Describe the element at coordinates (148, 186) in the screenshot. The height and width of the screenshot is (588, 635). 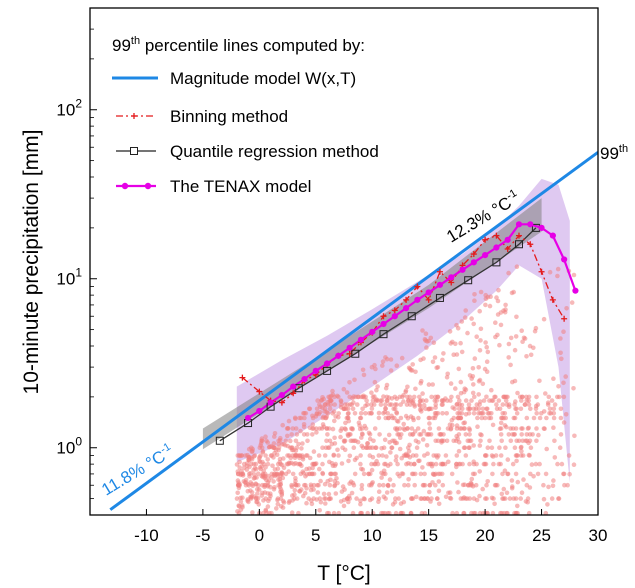
I see `legend-marker-tenax` at that location.